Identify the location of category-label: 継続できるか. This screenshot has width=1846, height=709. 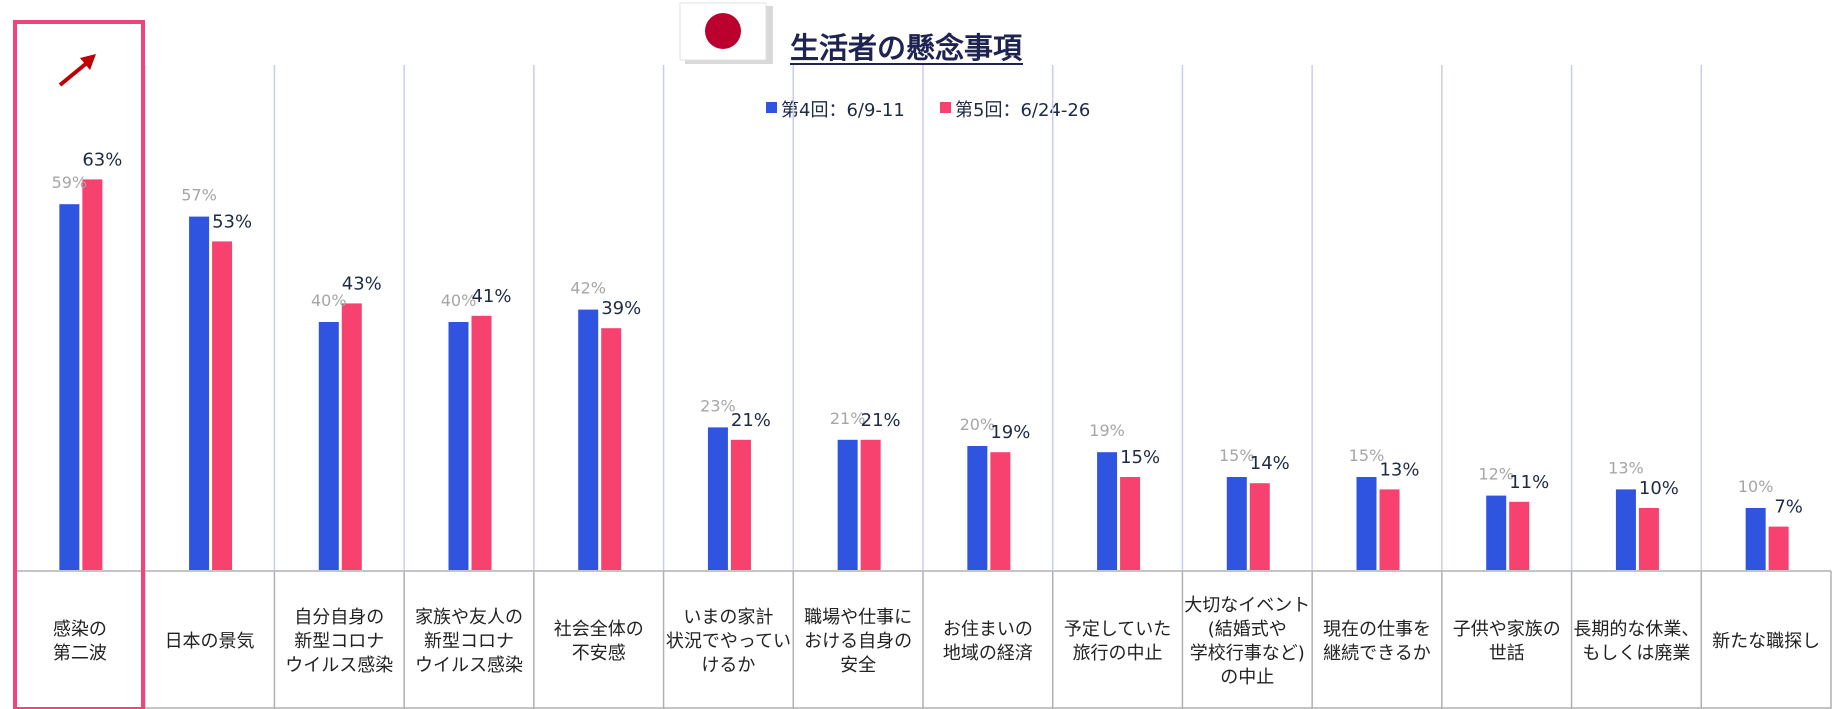
(1377, 653).